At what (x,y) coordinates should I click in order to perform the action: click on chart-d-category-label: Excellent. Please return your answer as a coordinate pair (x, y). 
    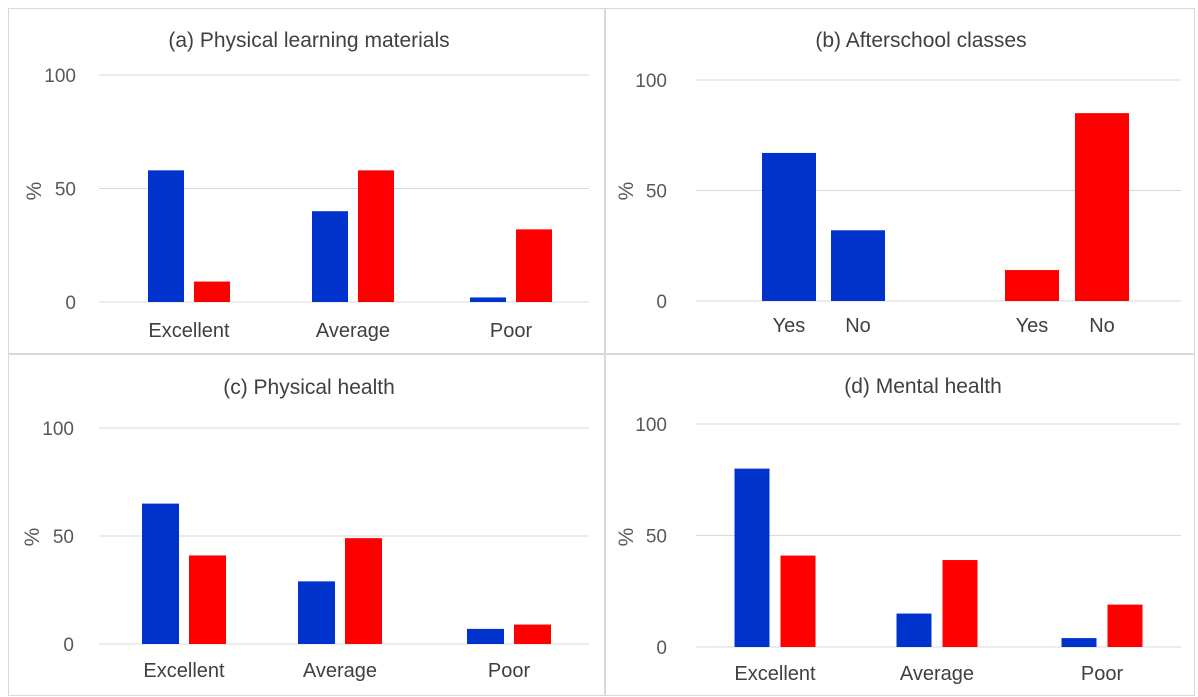
    Looking at the image, I should click on (775, 674).